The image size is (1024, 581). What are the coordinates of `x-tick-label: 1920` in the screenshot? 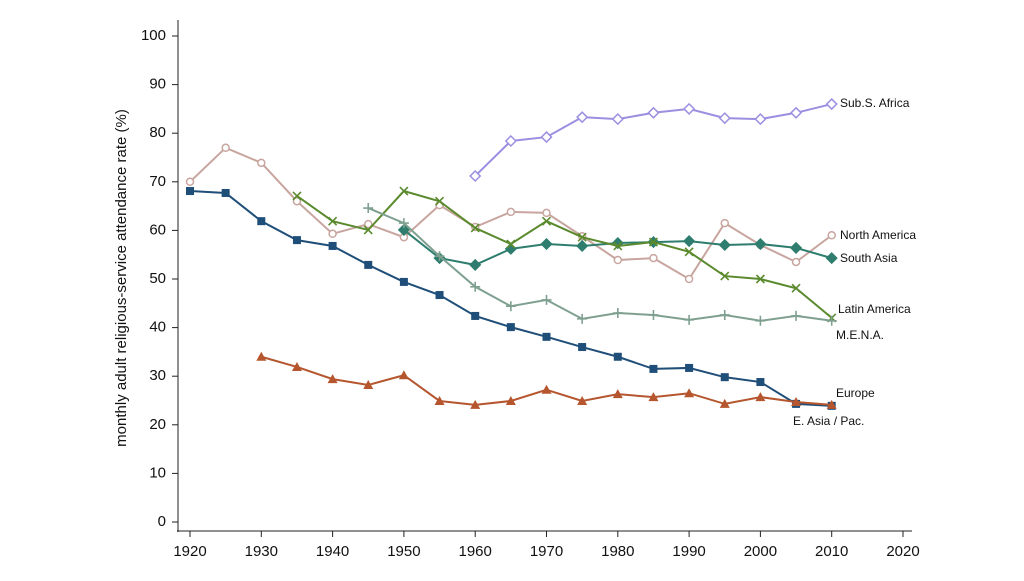 It's located at (189, 551).